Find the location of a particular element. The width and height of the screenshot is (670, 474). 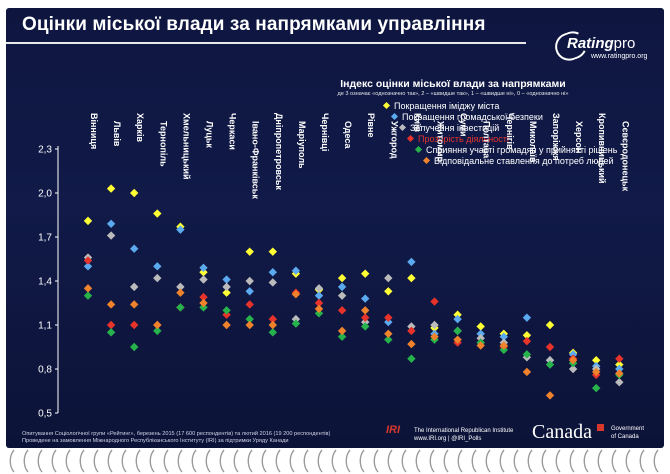

x-category-label: Вінниця is located at coordinates (94, 131).